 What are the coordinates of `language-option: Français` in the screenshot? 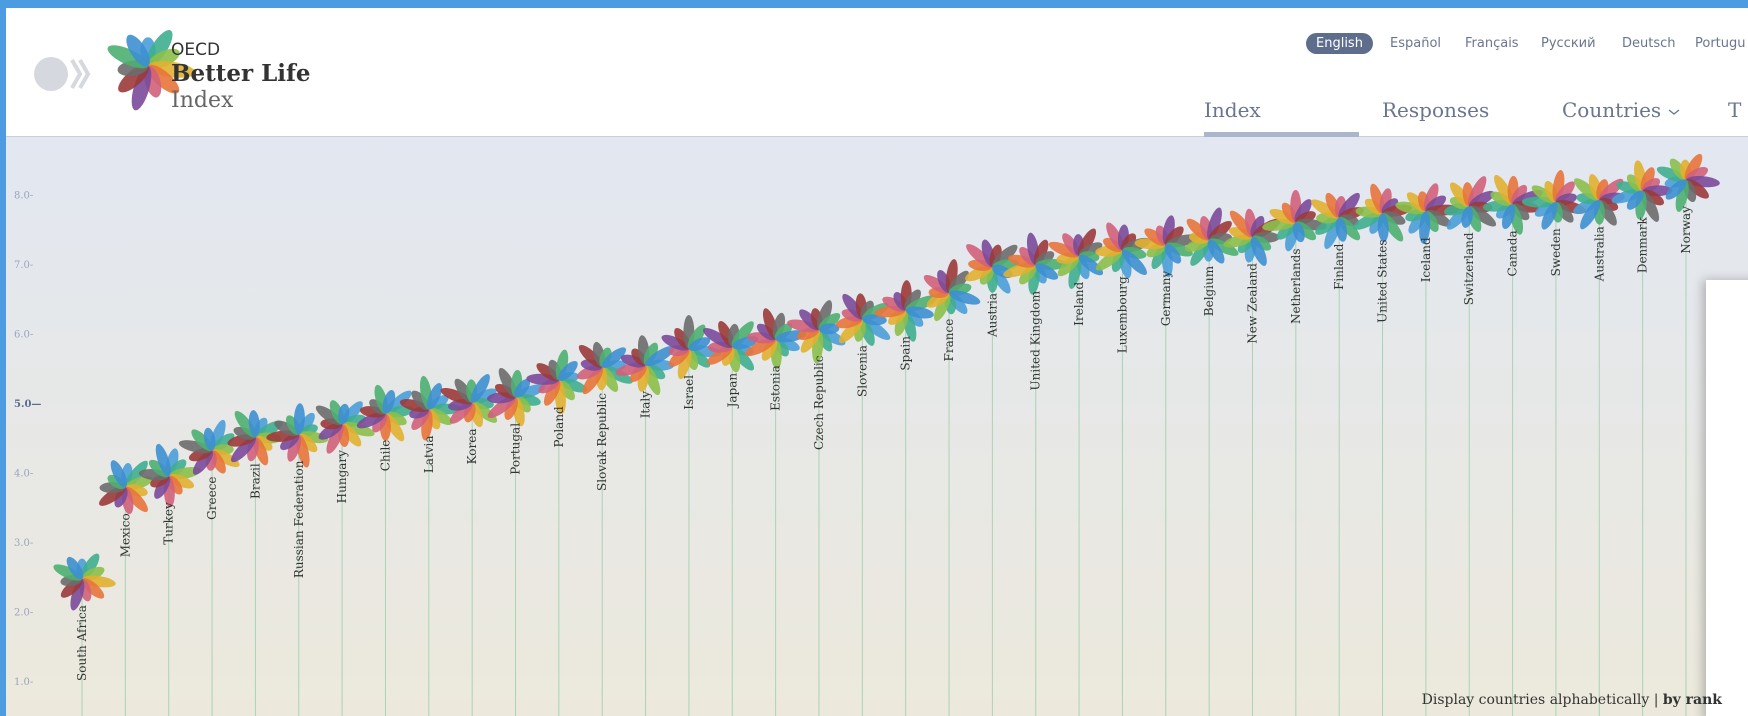 It's located at (1492, 43).